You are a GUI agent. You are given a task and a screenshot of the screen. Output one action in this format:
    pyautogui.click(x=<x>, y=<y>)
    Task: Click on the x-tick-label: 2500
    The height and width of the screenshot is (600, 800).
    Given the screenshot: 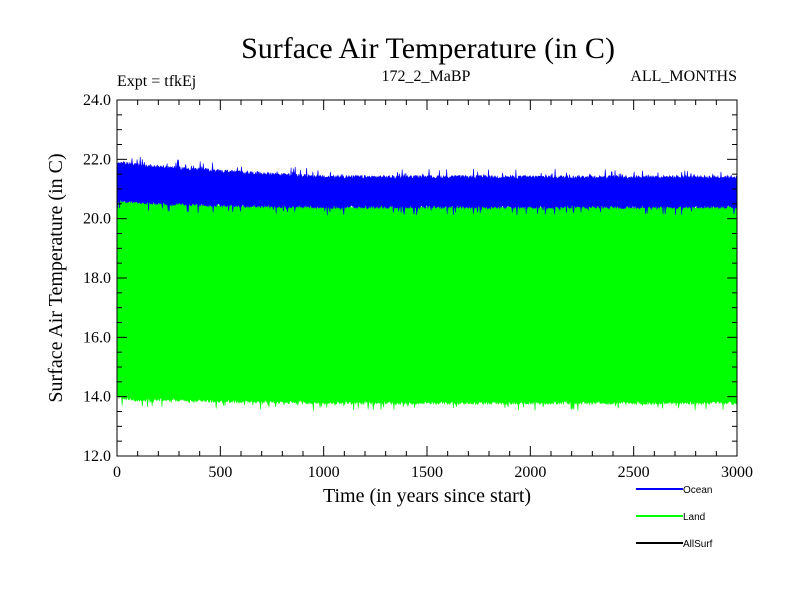 What is the action you would take?
    pyautogui.click(x=634, y=472)
    